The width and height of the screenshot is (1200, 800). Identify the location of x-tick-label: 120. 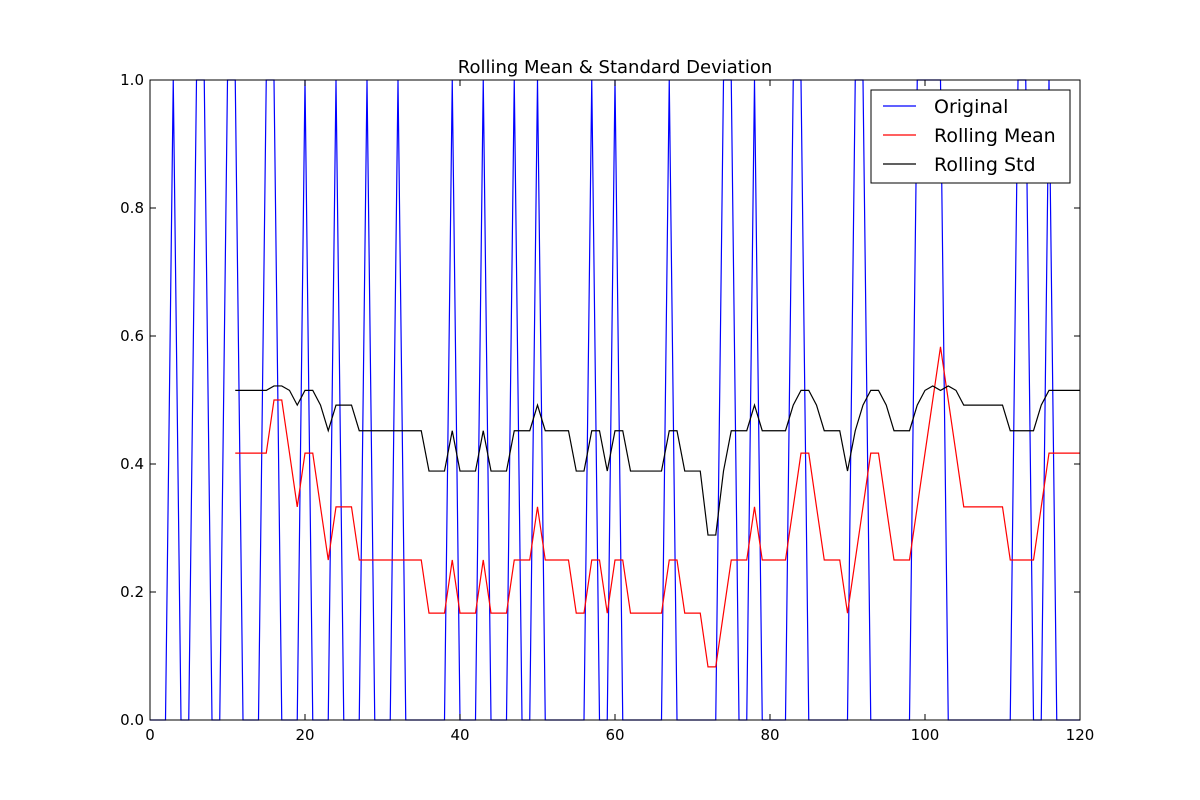
(1080, 735).